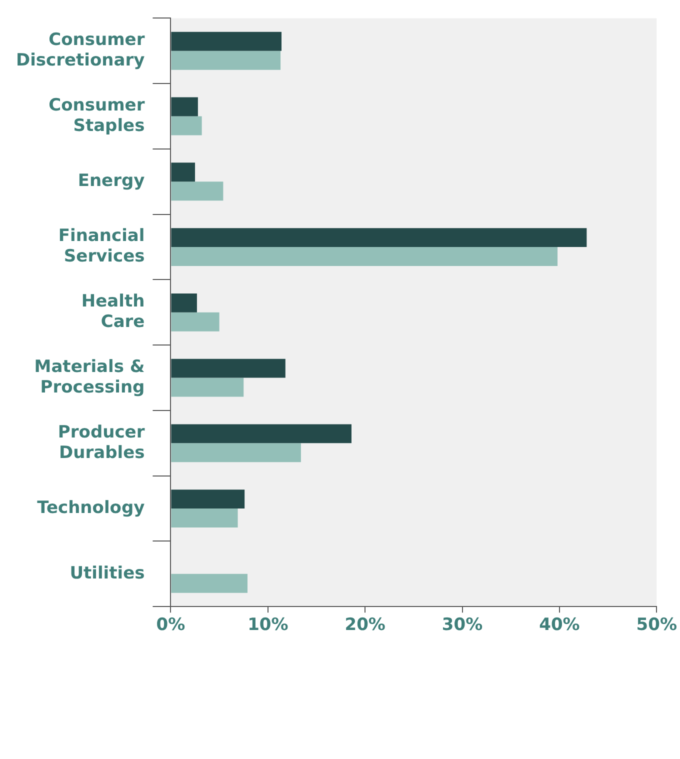 The width and height of the screenshot is (680, 759). Describe the element at coordinates (97, 115) in the screenshot. I see `y-tick-label: Consumer Staples` at that location.